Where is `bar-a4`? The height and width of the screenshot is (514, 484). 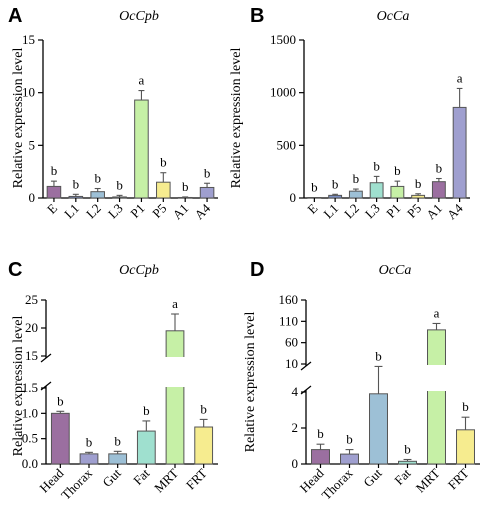
bar-a4 is located at coordinates (207, 192).